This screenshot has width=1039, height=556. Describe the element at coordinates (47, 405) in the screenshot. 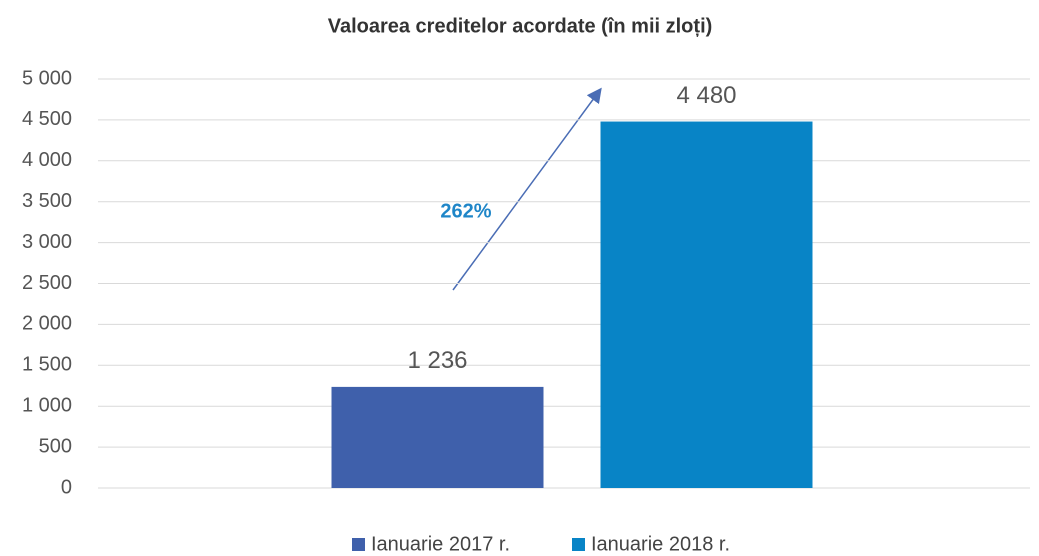

I see `y-tick-label: 1 000` at that location.